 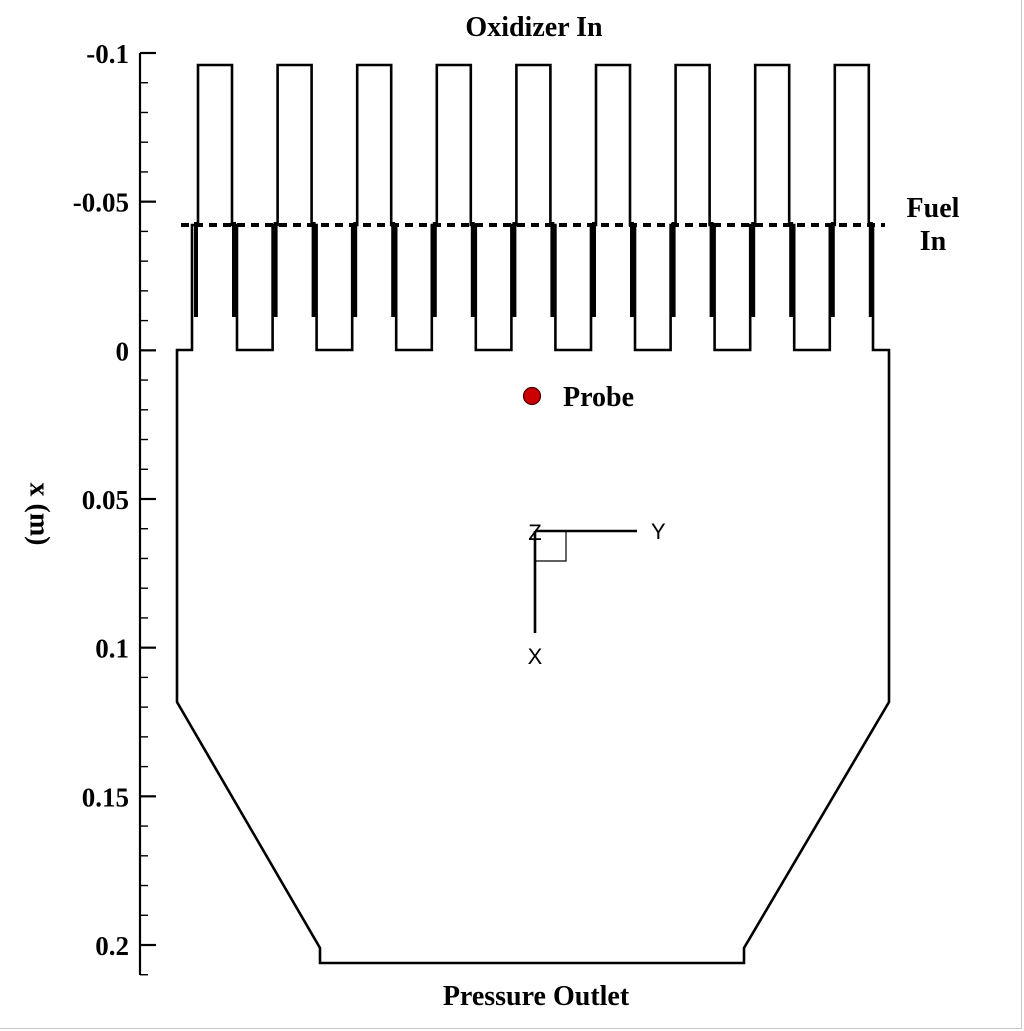 What do you see at coordinates (532, 396) in the screenshot?
I see `probe-marker` at bounding box center [532, 396].